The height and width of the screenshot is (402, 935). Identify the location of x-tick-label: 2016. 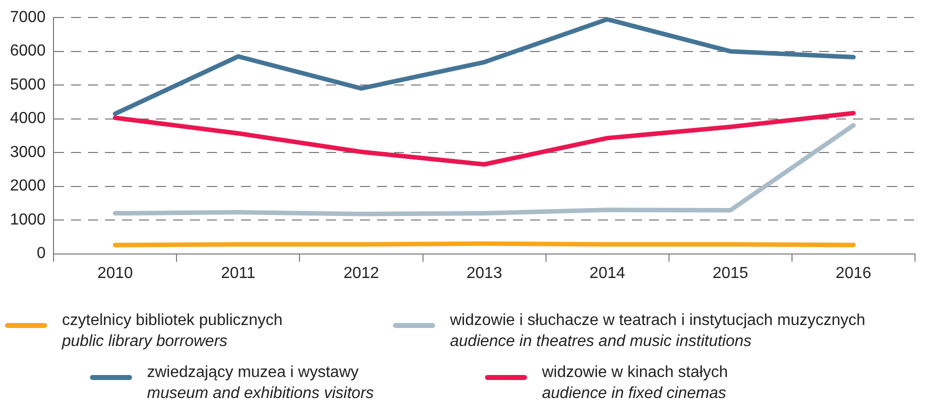
(854, 273).